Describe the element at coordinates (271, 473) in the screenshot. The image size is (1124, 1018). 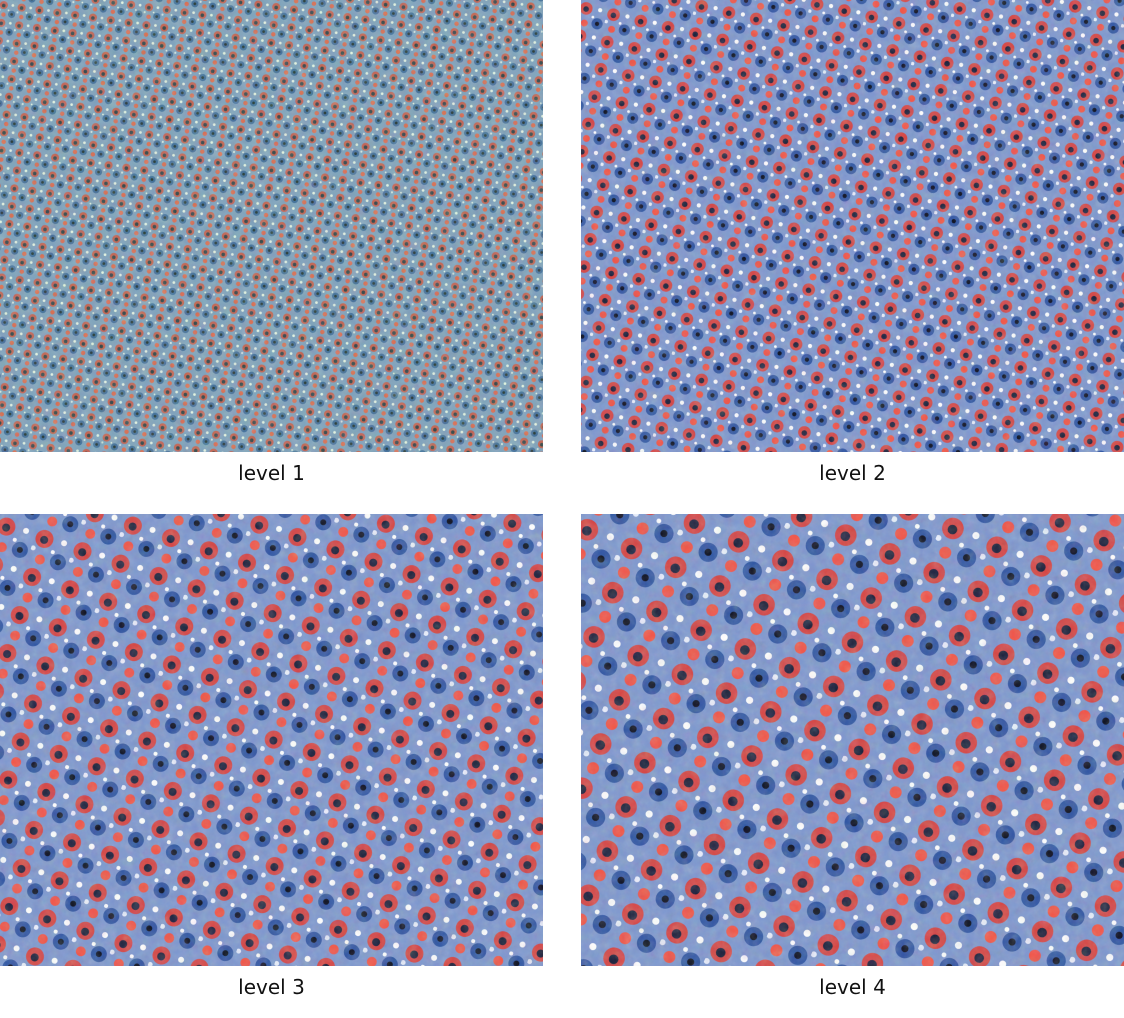
I see `caption: level 1` at that location.